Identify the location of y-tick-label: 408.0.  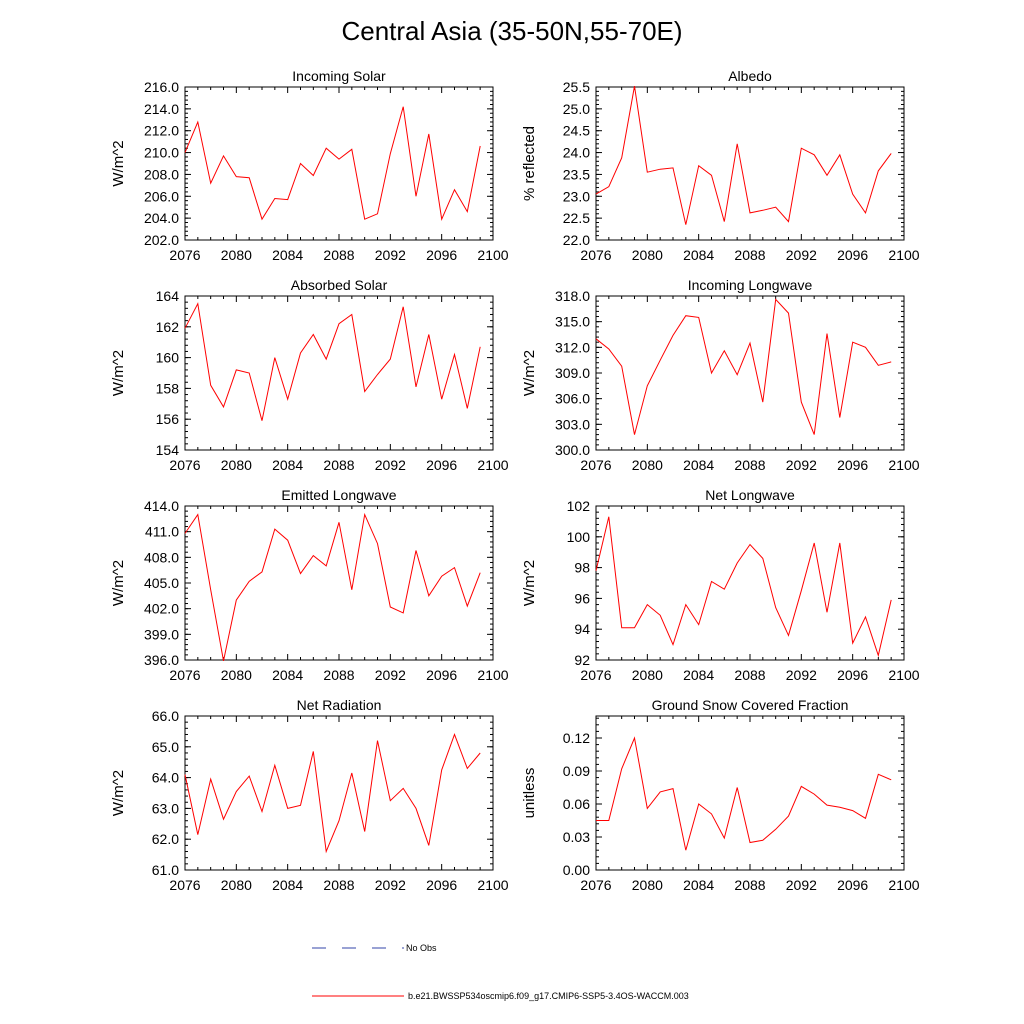
(161, 557).